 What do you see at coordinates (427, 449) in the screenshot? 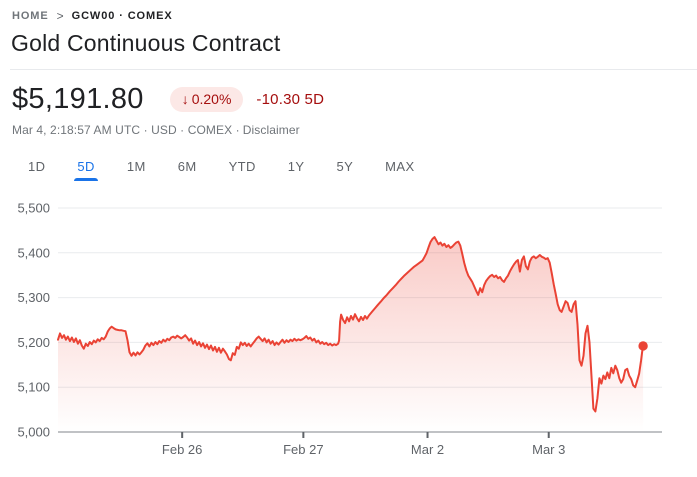
I see `x-axis-label: Mar 2` at bounding box center [427, 449].